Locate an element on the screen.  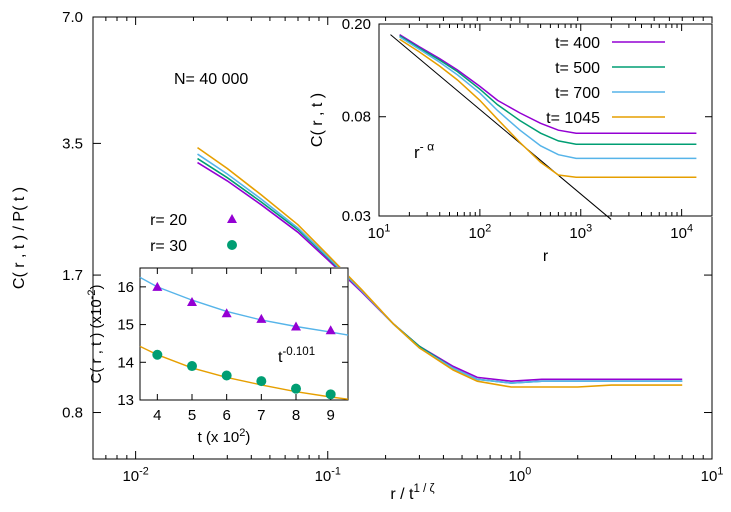
inset-t-legend-circle is located at coordinates (232, 245).